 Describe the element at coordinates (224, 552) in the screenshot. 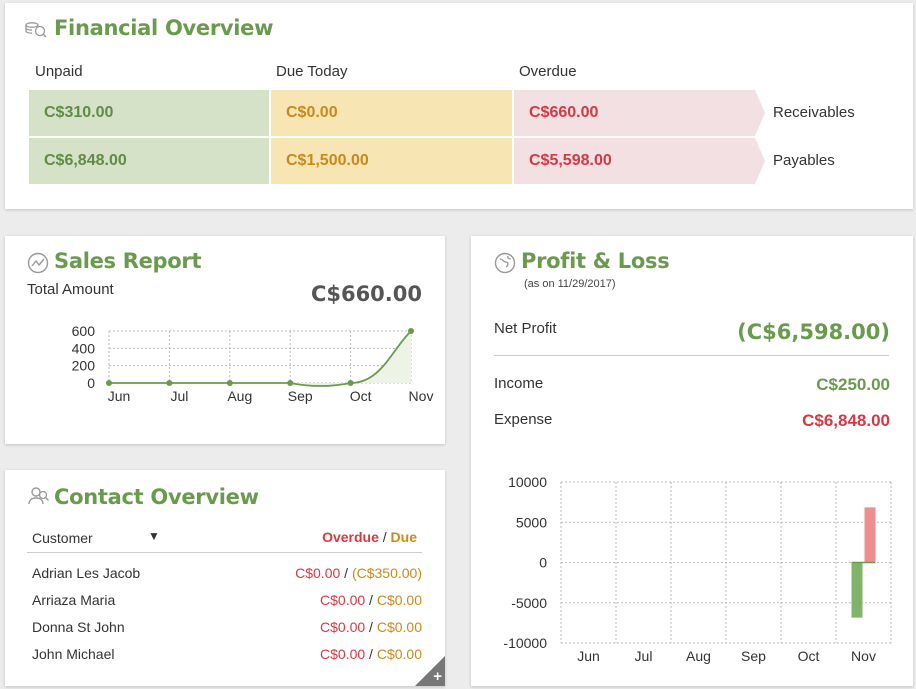

I see `header-divider` at that location.